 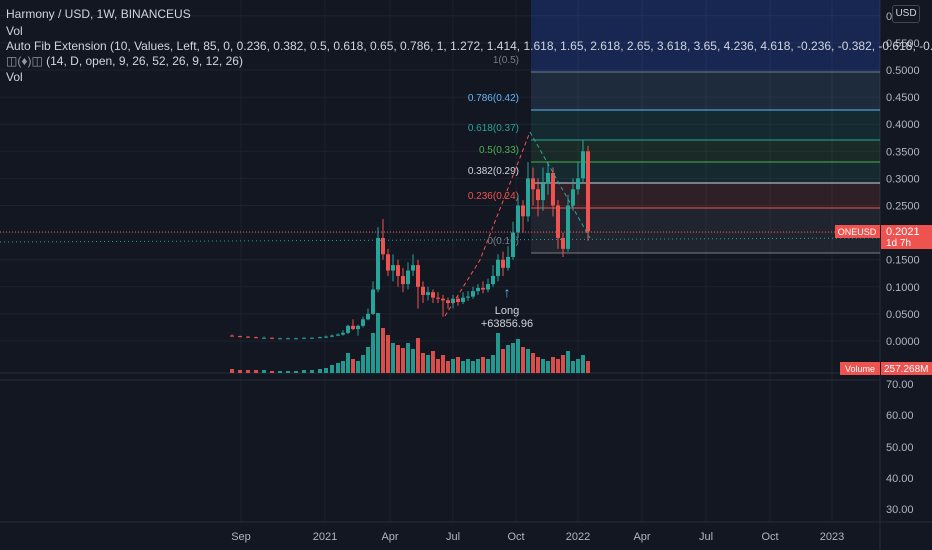 I want to click on price-scale-label: 0.5500, so click(x=903, y=44).